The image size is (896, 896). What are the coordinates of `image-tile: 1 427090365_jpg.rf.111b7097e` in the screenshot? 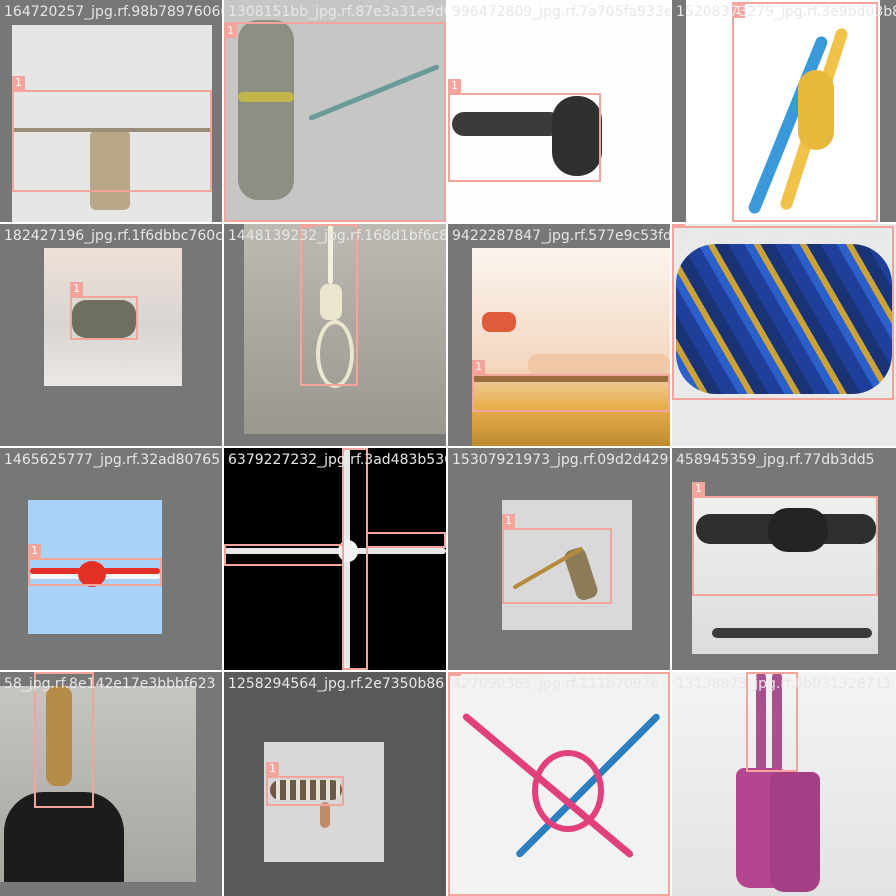 It's located at (559, 784).